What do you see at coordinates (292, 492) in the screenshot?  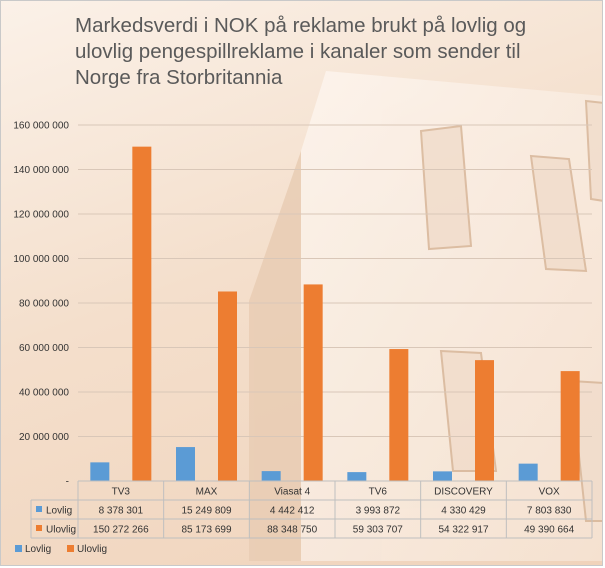 I see `category-label: Viasat 4` at bounding box center [292, 492].